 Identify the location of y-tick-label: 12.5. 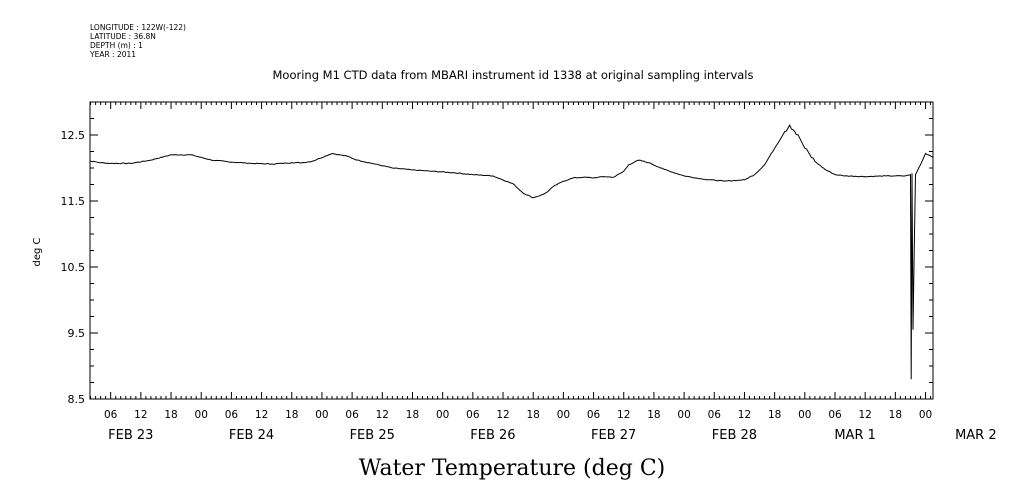
(73, 135).